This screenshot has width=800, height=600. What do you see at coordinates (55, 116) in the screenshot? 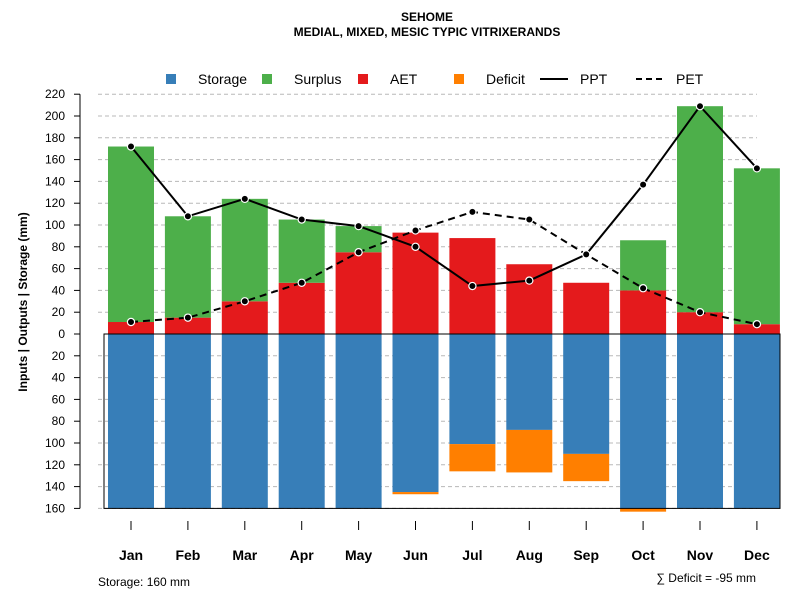
I see `y-tick-label: 200` at bounding box center [55, 116].